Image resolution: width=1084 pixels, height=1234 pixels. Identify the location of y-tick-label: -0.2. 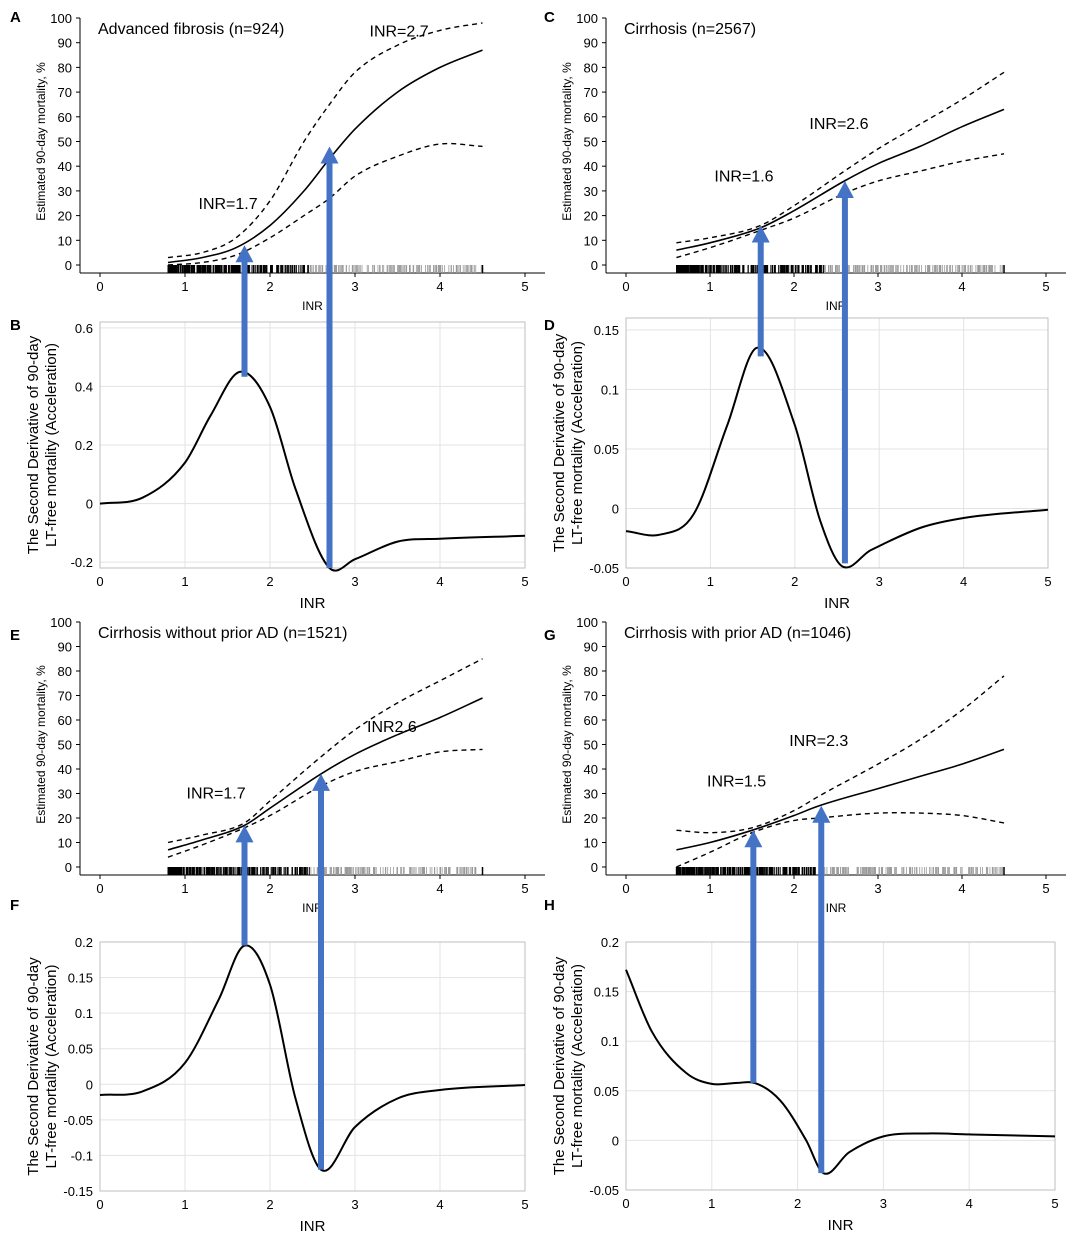
(82, 562).